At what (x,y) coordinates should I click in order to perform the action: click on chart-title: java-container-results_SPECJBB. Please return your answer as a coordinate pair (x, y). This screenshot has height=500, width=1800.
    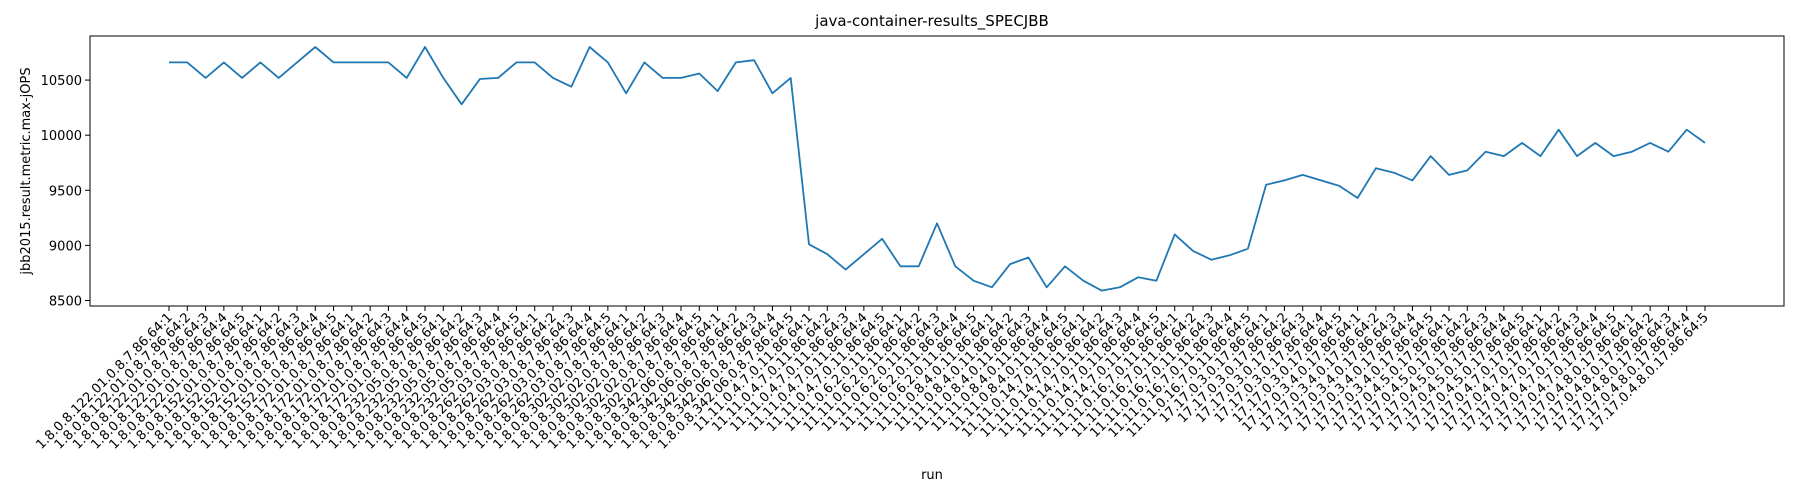
    Looking at the image, I should click on (931, 21).